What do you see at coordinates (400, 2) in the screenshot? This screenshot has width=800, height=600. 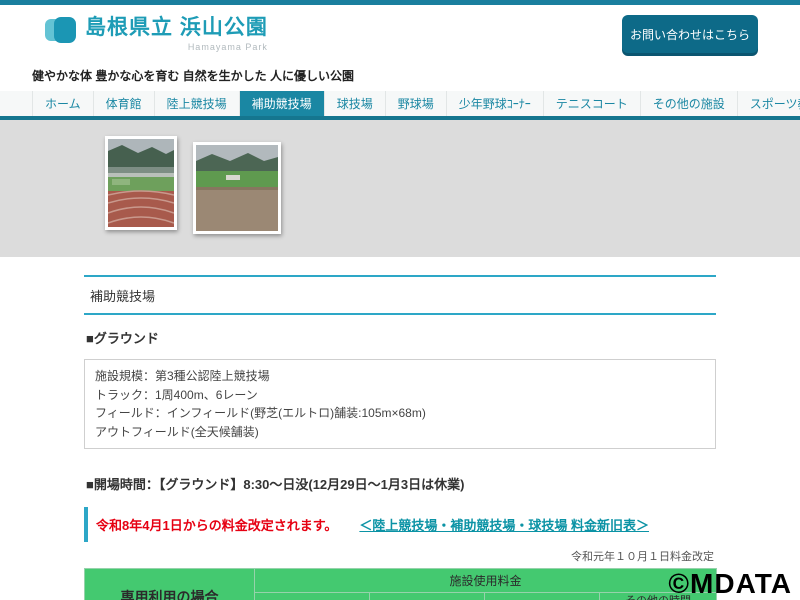 I see `top-accent-bar` at bounding box center [400, 2].